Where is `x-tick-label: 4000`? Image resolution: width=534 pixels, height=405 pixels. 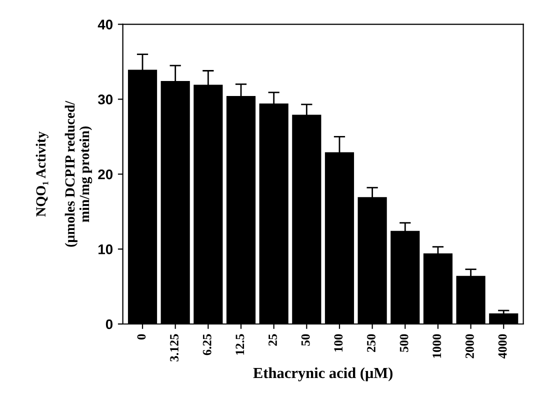
x-tick-label: 4000 is located at coordinates (502, 346).